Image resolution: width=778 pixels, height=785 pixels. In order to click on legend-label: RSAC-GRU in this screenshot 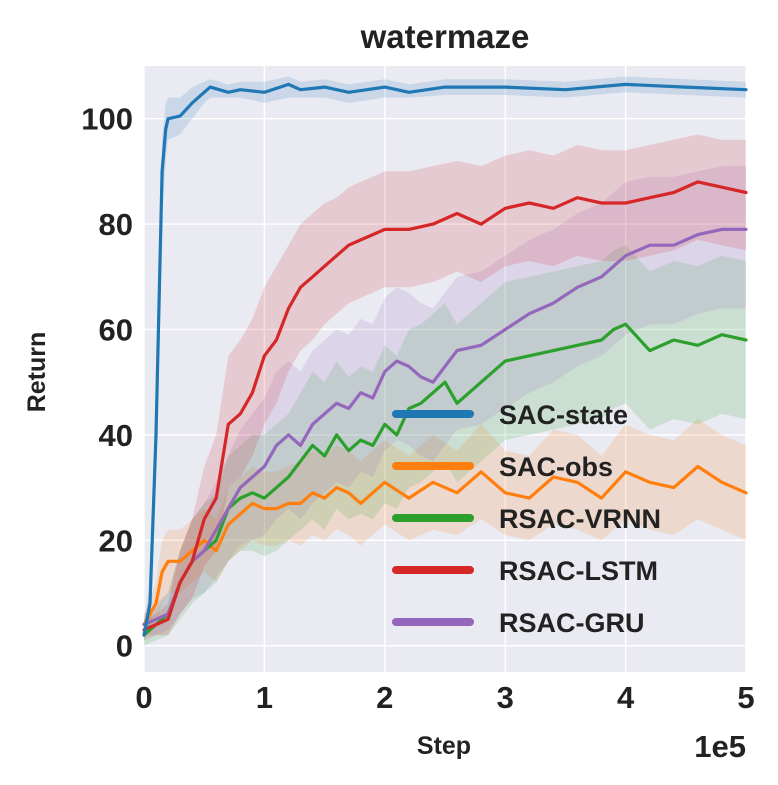, I will do `click(572, 623)`.